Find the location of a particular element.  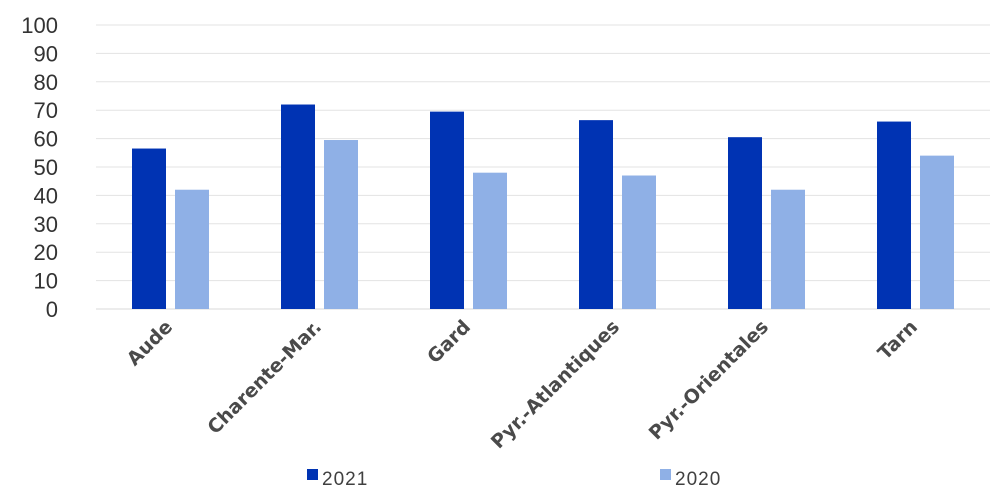

x-tick-label: Gard is located at coordinates (449, 342).